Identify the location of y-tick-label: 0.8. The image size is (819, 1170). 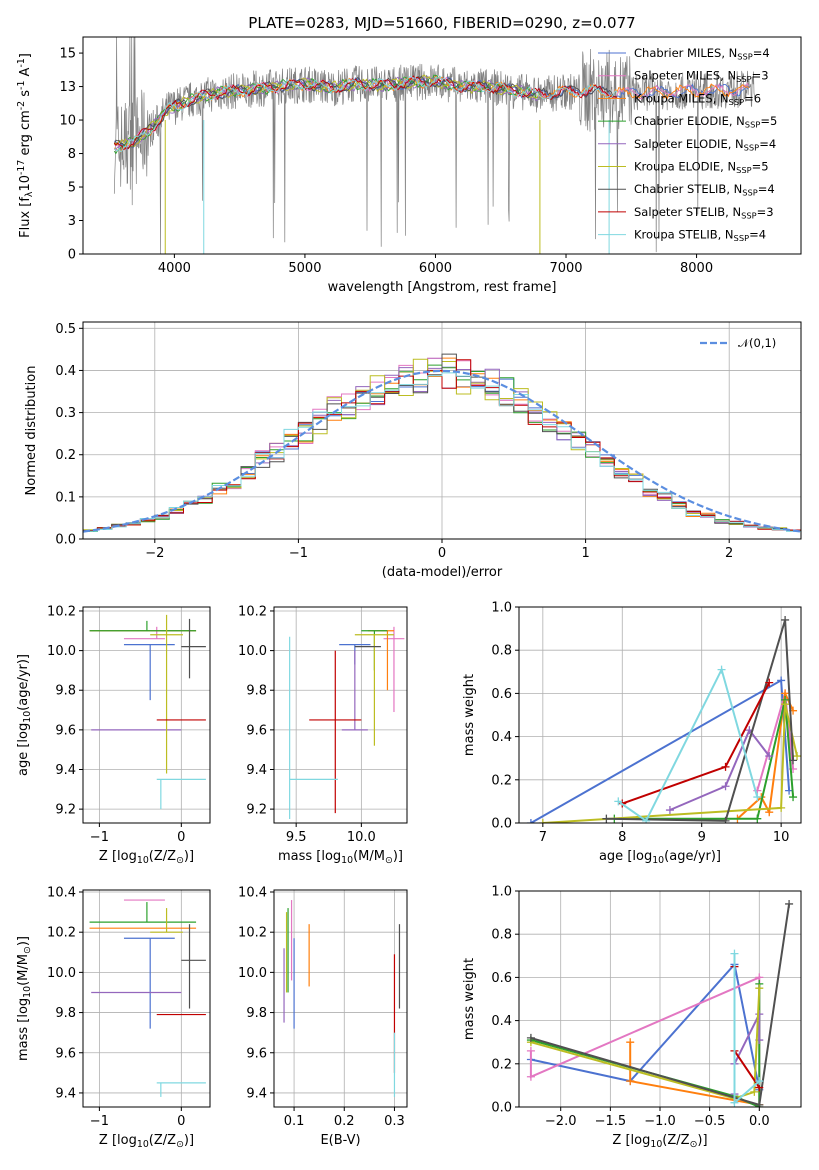
(501, 935).